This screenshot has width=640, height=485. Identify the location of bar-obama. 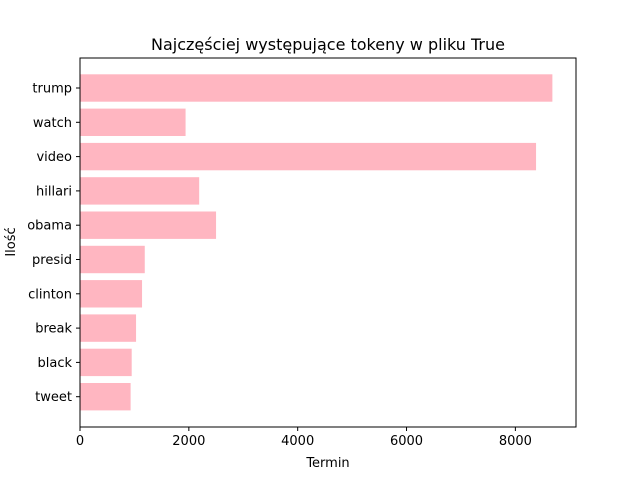
(148, 225).